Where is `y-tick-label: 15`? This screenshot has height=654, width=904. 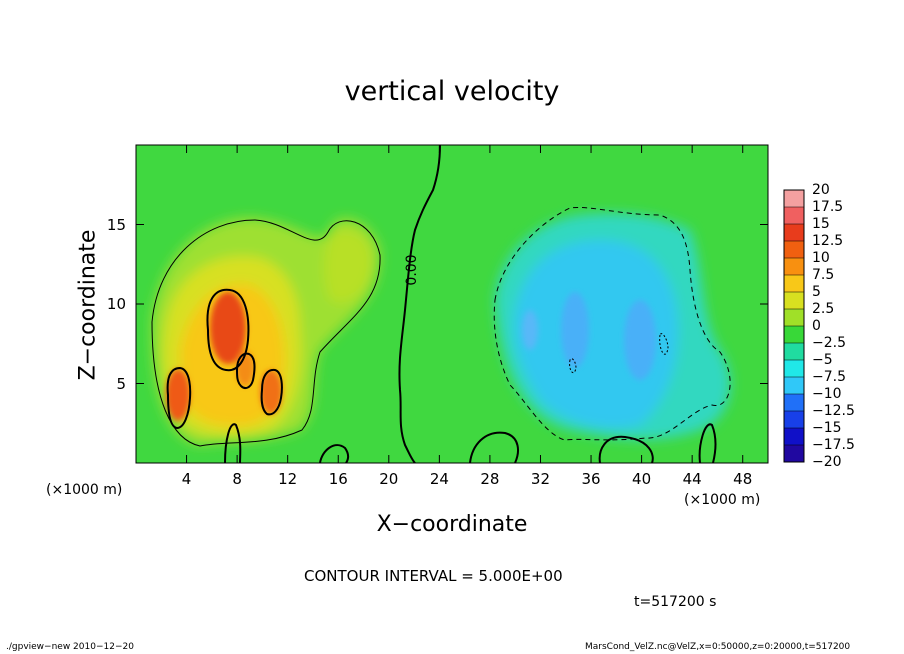
y-tick-label: 15 is located at coordinates (116, 224).